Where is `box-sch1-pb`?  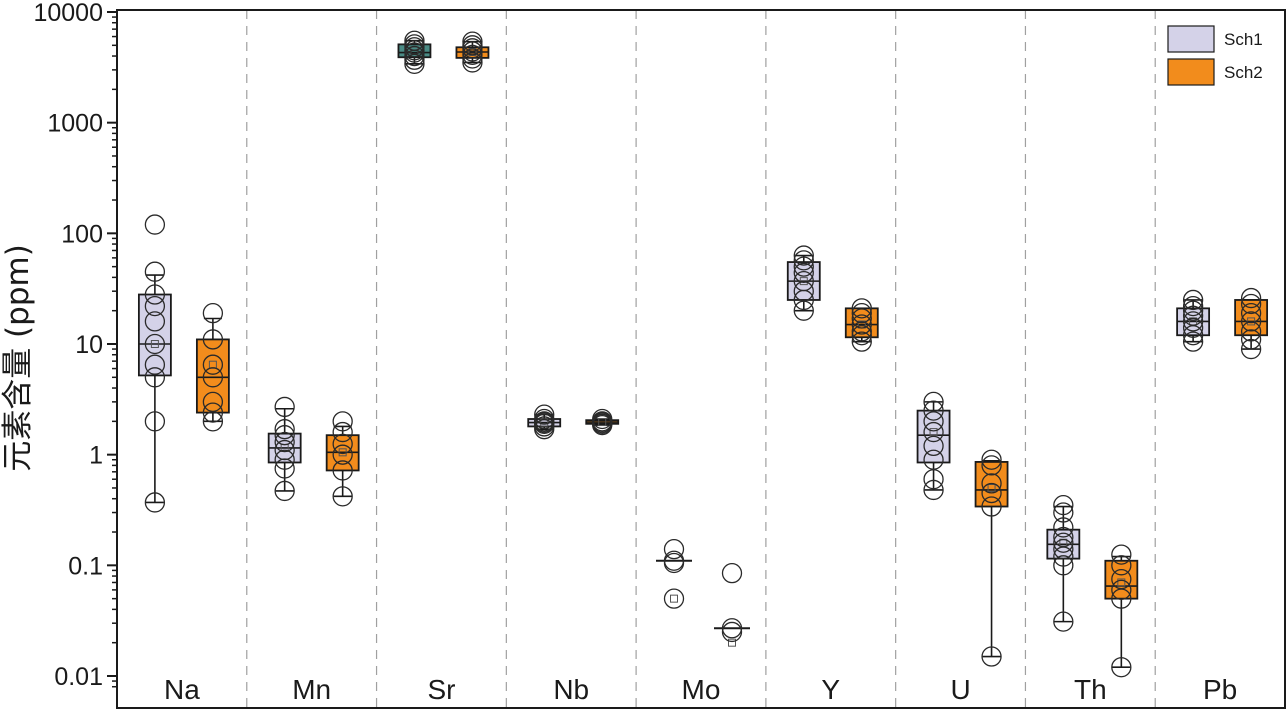 box-sch1-pb is located at coordinates (1193, 320).